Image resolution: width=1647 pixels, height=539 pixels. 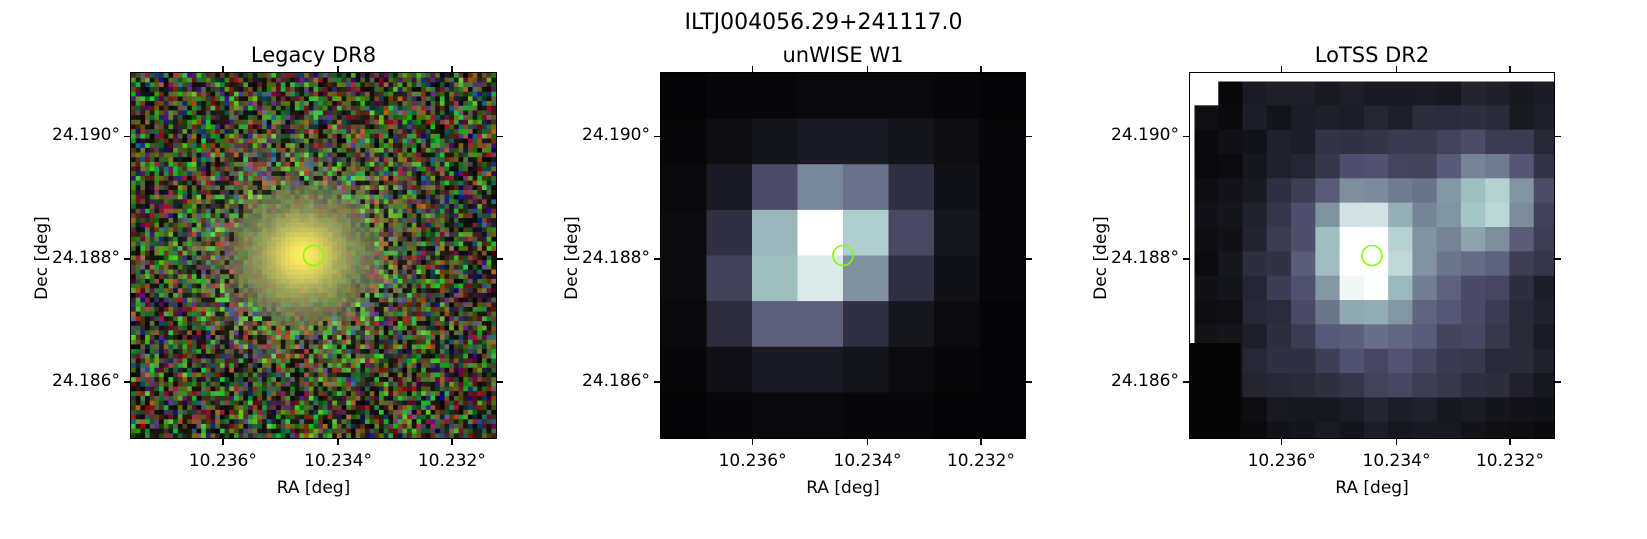 I want to click on figure-title: ILTJ004056.29+241117.0, so click(x=823, y=22).